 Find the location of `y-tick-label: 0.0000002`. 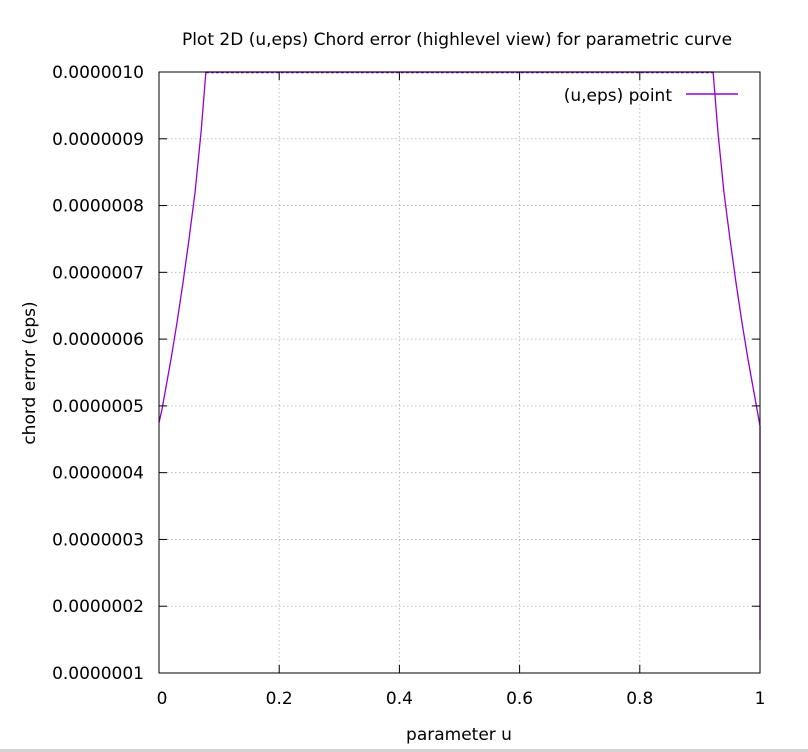

y-tick-label: 0.0000002 is located at coordinates (98, 607).